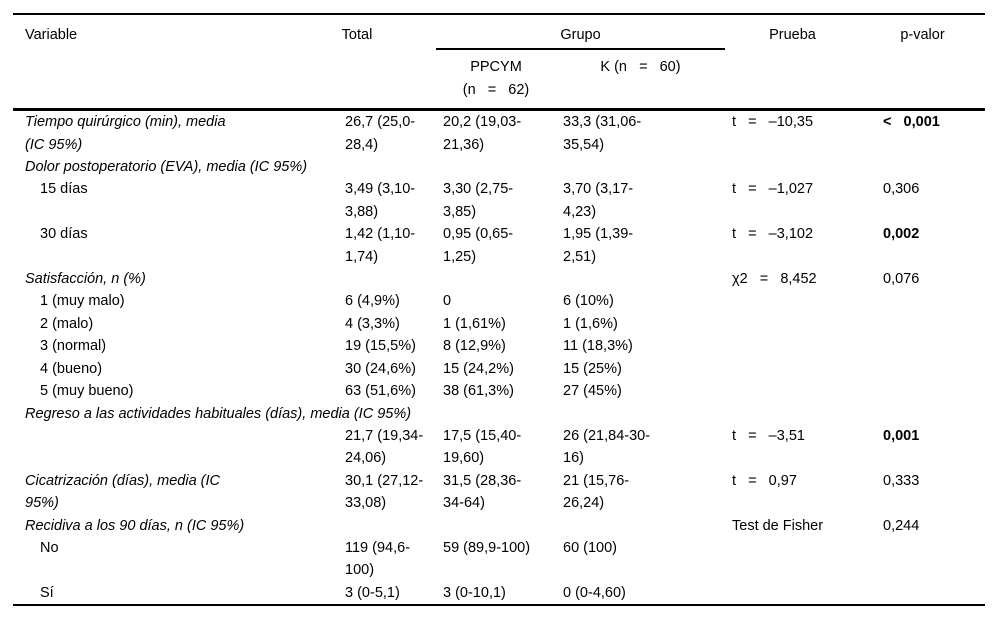 The width and height of the screenshot is (1000, 618). I want to click on cell-total: 19 (15,5%), so click(380, 346).